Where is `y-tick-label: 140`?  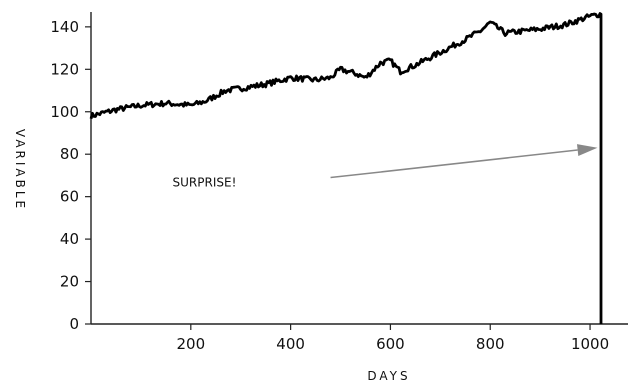 y-tick-label: 140 is located at coordinates (64, 27).